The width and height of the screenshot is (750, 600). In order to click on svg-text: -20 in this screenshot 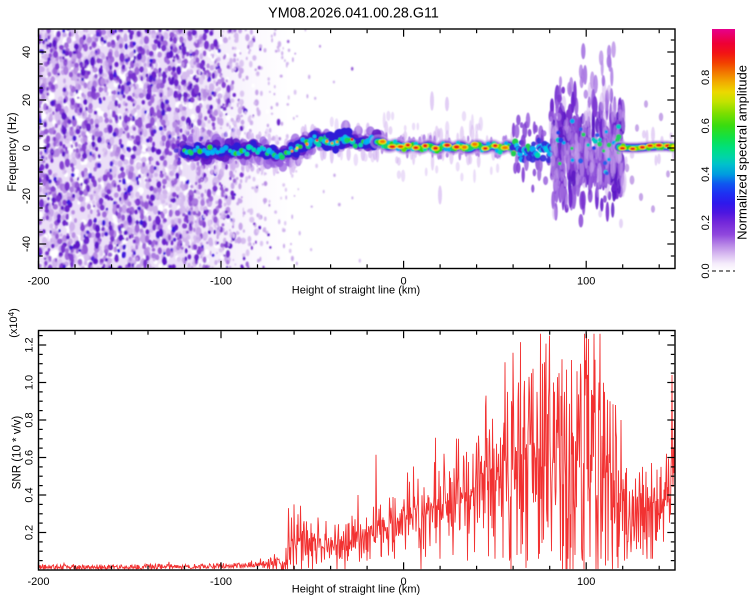, I will do `click(27, 196)`.